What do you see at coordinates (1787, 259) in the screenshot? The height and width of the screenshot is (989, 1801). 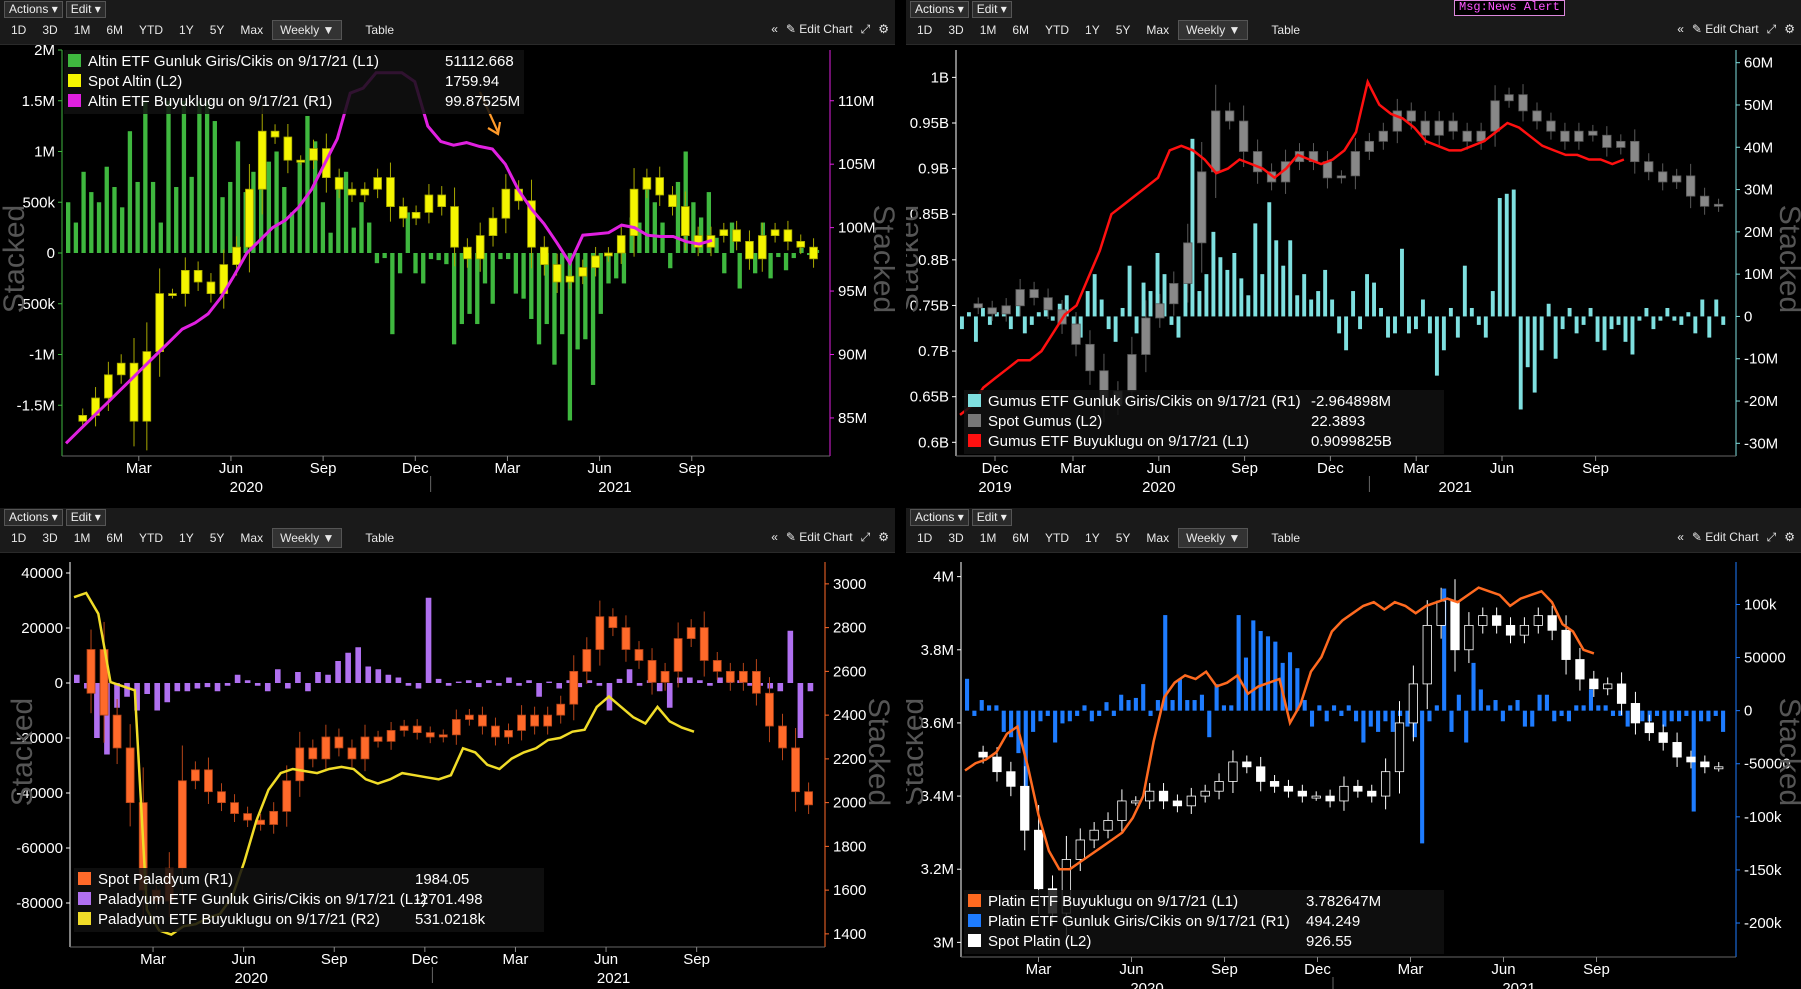 I see `stacked-right-label: Stacked` at bounding box center [1787, 259].